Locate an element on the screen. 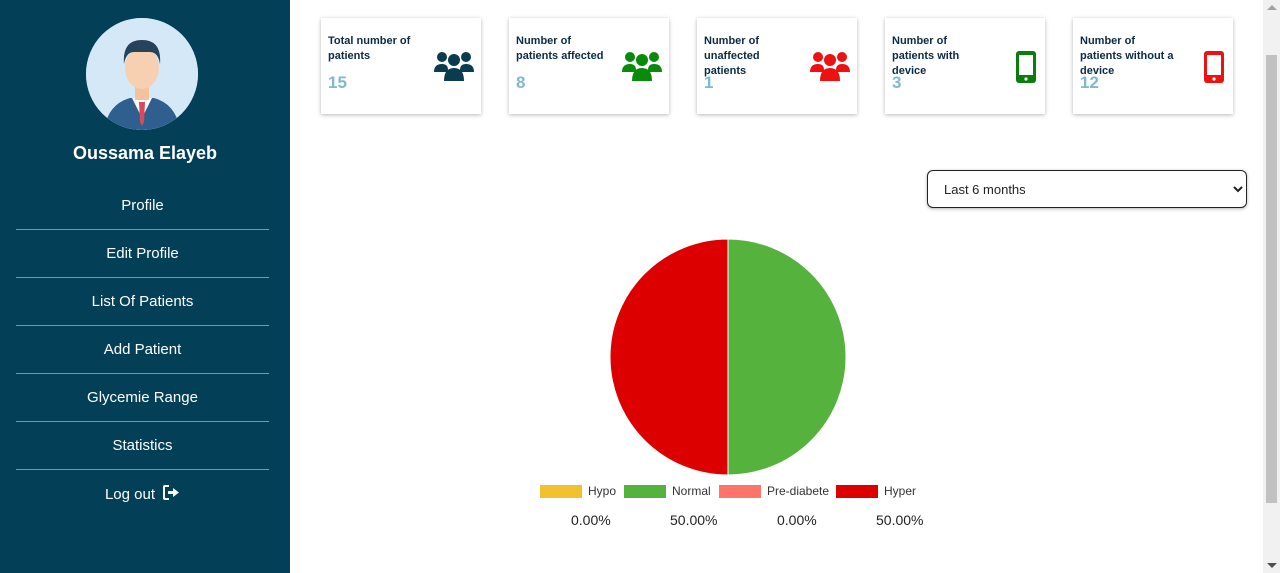 The image size is (1280, 573). nav-item-add-patient: Add Patient is located at coordinates (142, 350).